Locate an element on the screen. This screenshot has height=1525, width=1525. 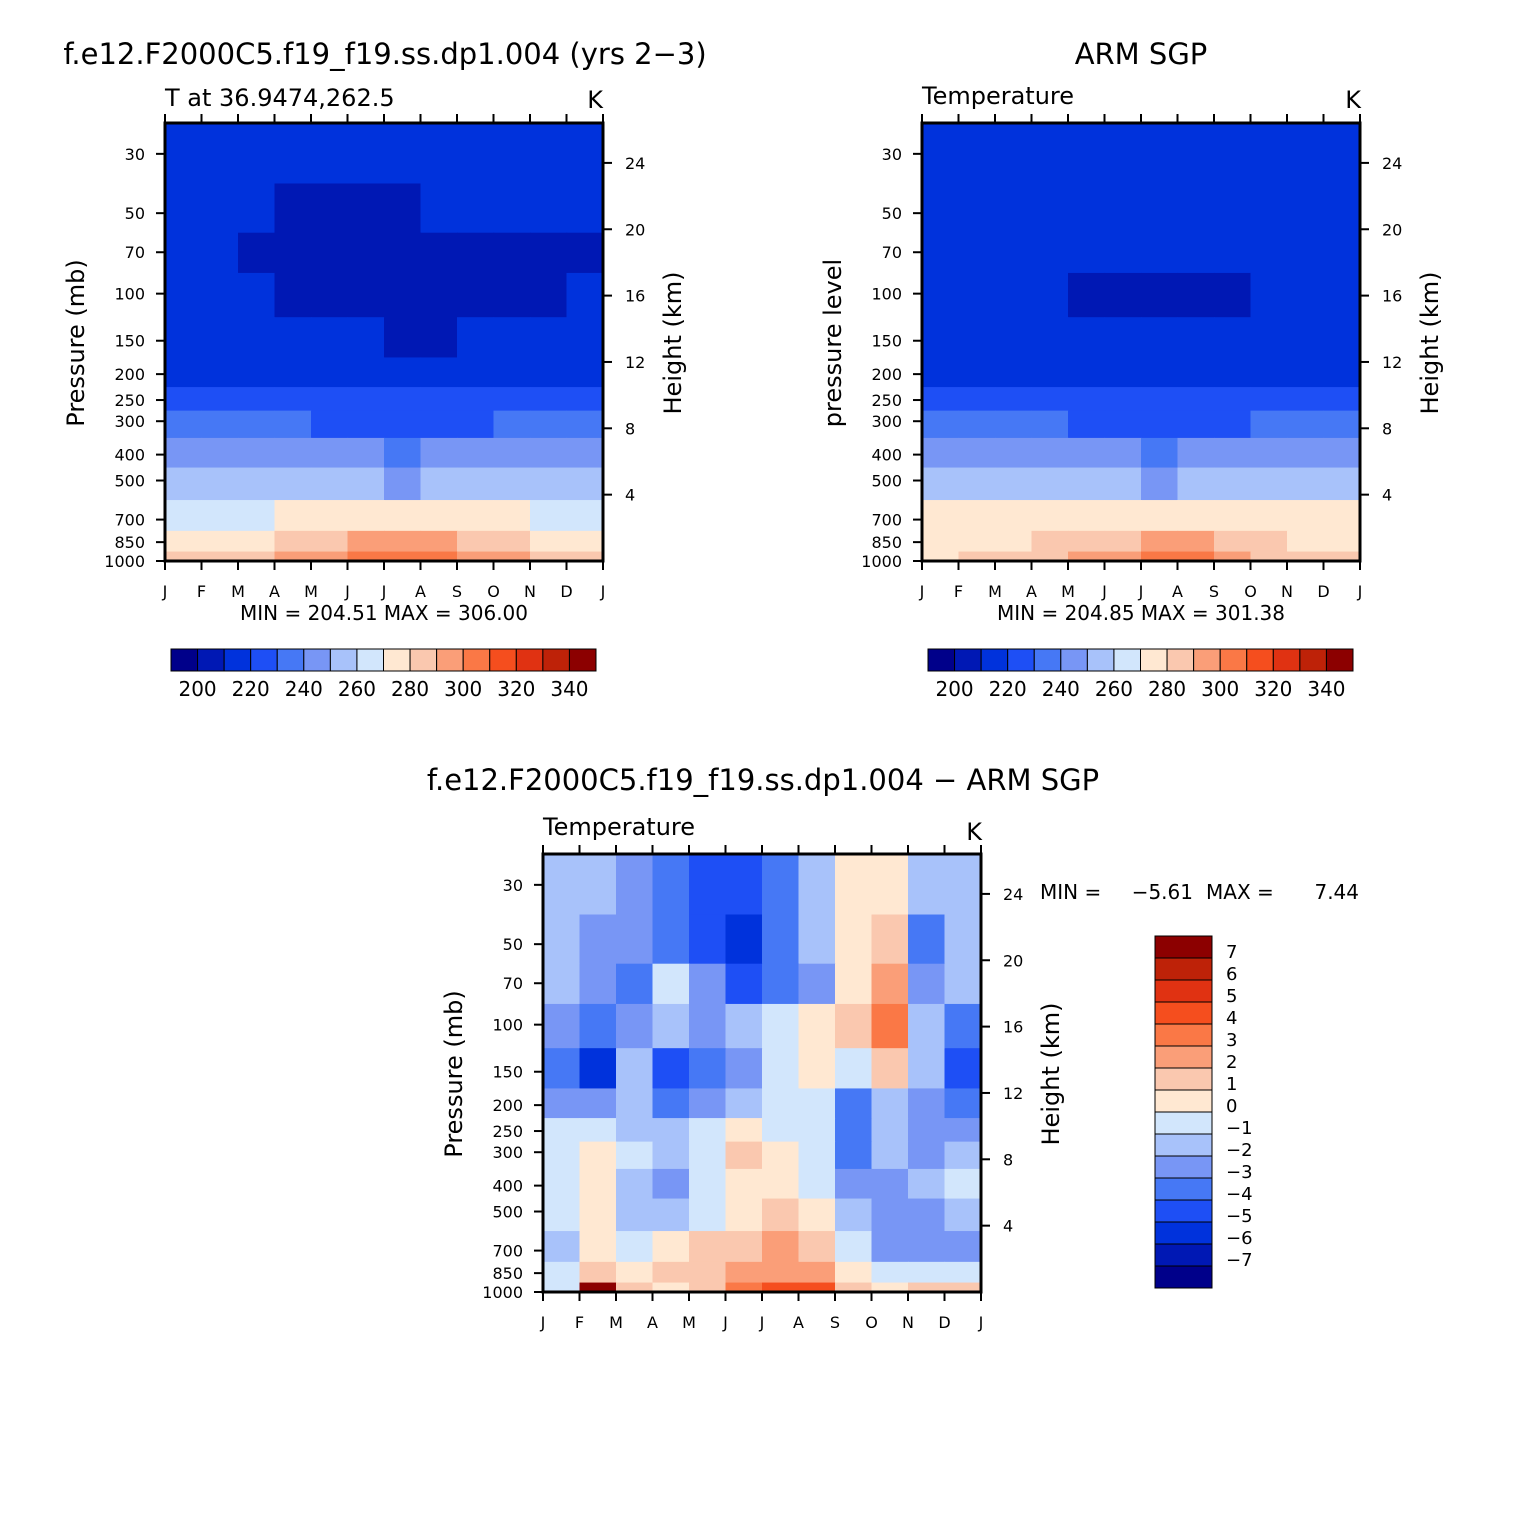
height-tick-label: 20 is located at coordinates (635, 229).